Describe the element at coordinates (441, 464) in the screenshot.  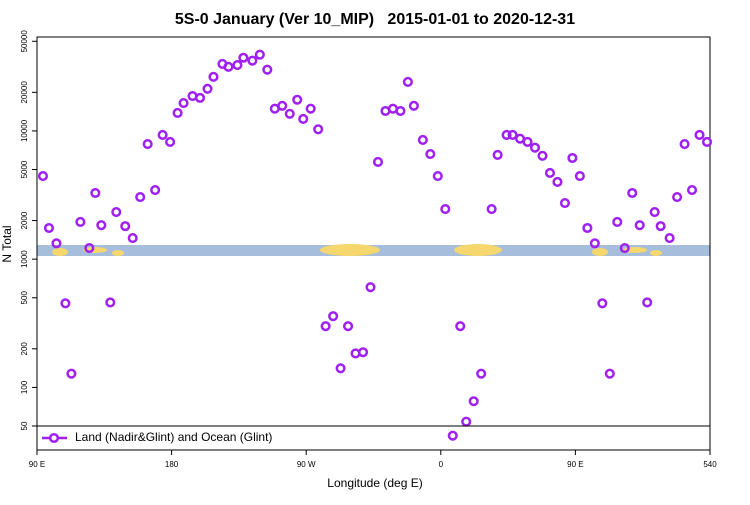
I see `x-tick-label: 0` at that location.